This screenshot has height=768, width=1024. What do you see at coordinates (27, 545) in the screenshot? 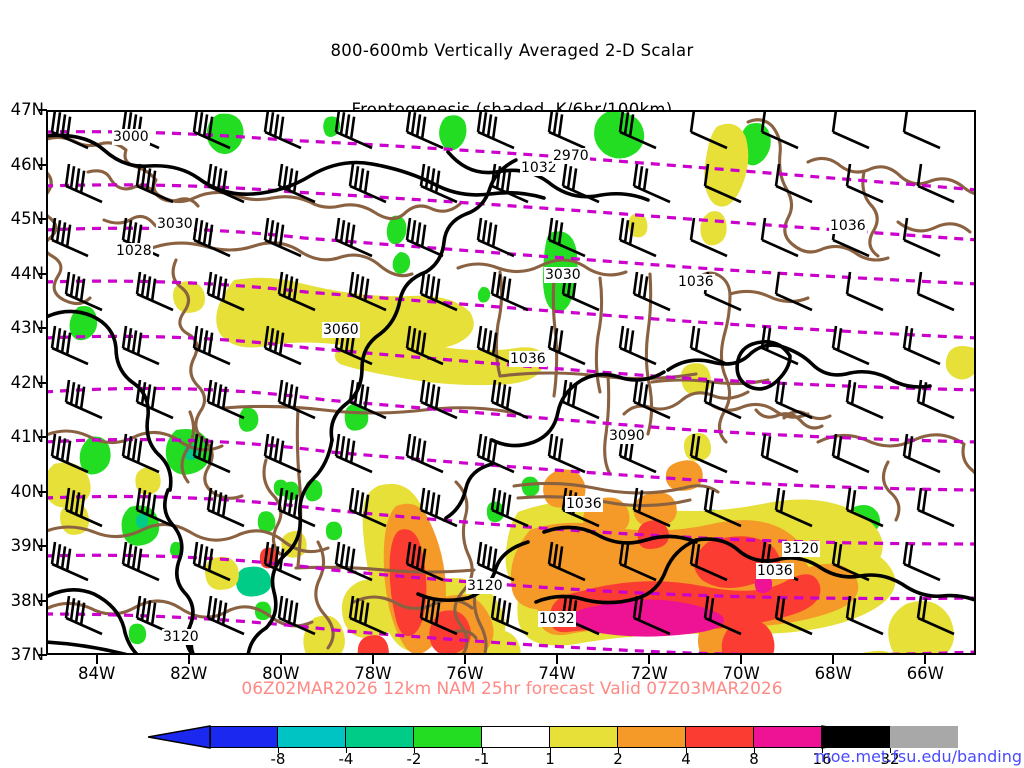
I see `y-axis-tick-label: 39N` at bounding box center [27, 545].